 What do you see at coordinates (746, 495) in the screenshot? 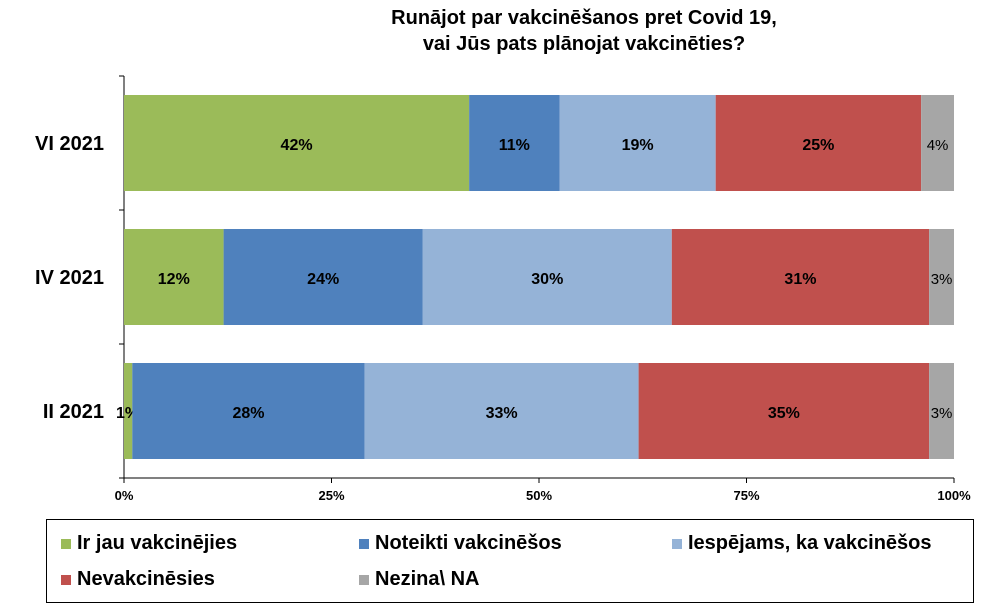
I see `x-tick-label: 75%` at bounding box center [746, 495].